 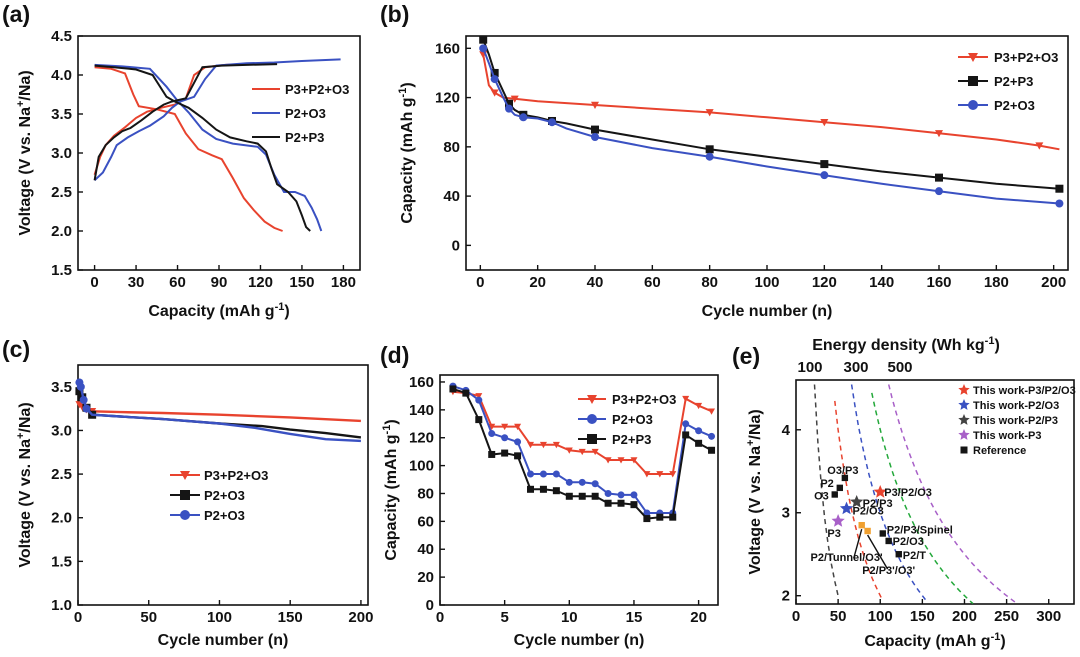 What do you see at coordinates (746, 356) in the screenshot?
I see `panel-label: (e)` at bounding box center [746, 356].